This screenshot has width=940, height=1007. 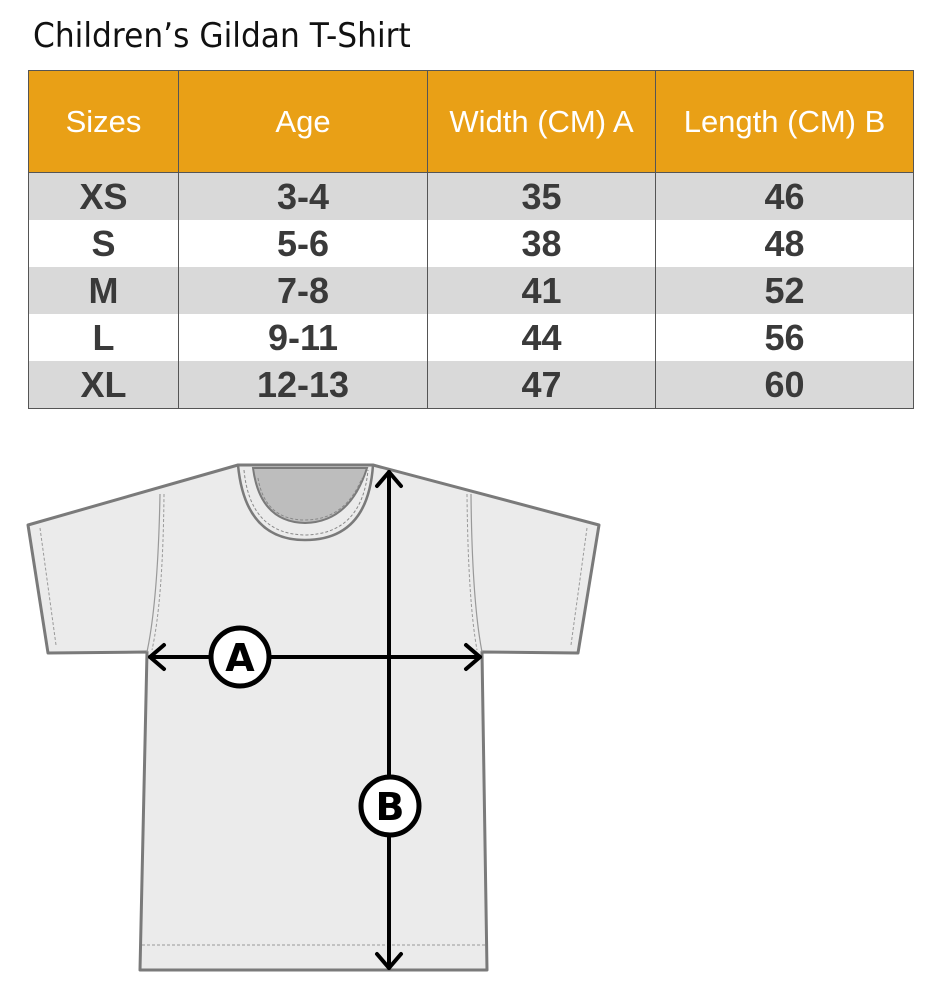 I want to click on cell-width: 47, so click(x=541, y=385).